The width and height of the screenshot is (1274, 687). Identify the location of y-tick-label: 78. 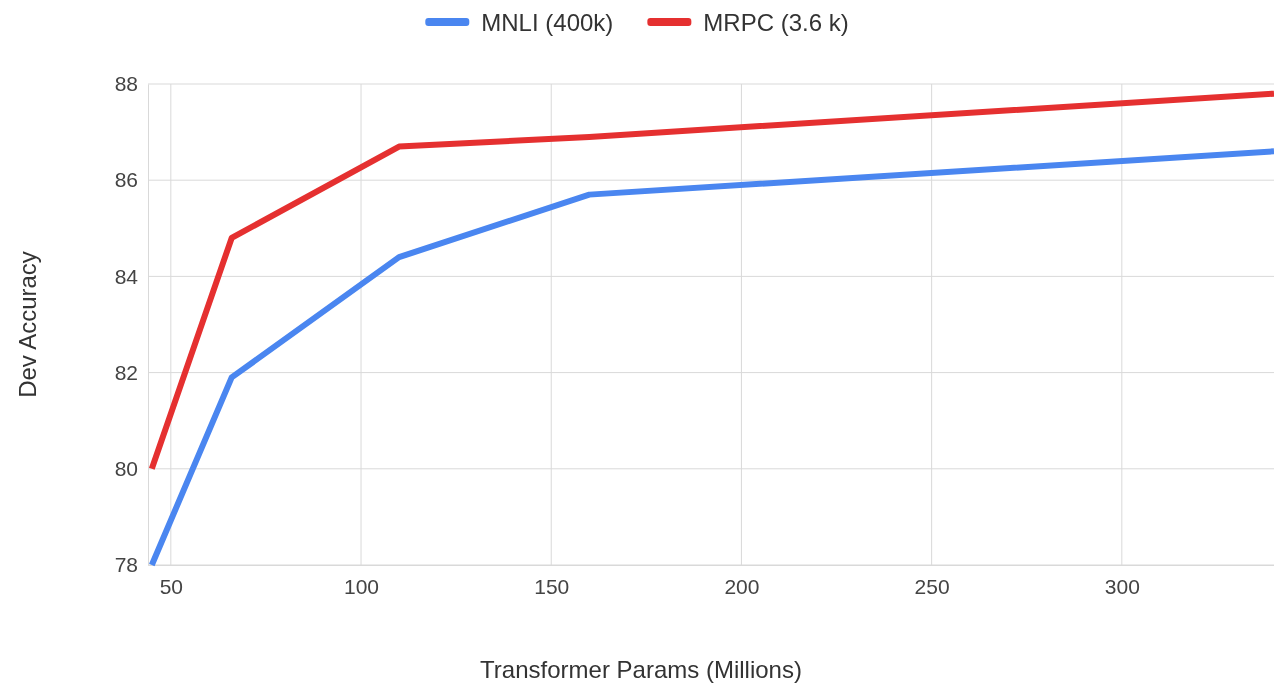
(126, 565).